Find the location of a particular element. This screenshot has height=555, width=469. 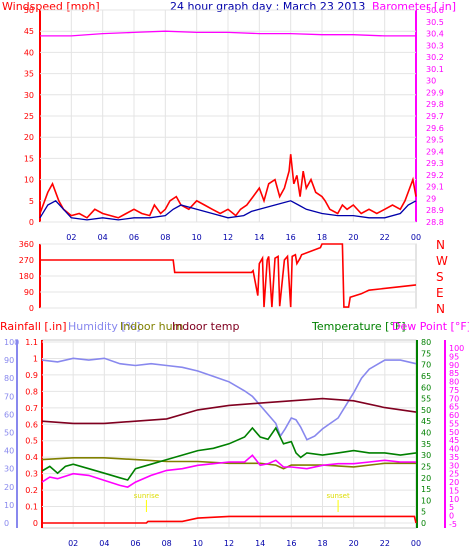

barometer-tick-label: 30.6 is located at coordinates (435, 10).